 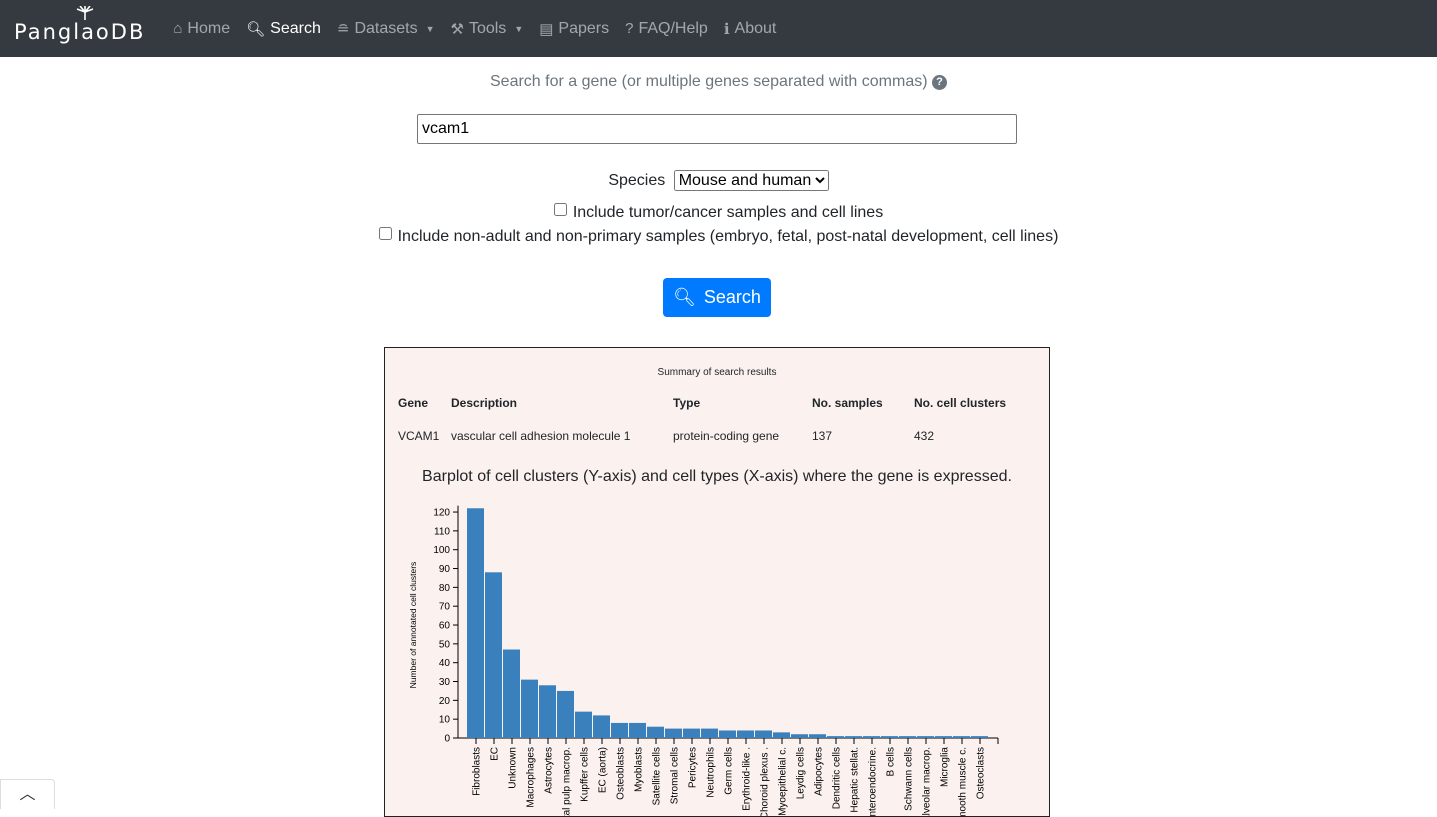 What do you see at coordinates (585, 774) in the screenshot?
I see `x-tick-label: Kupffer cells` at bounding box center [585, 774].